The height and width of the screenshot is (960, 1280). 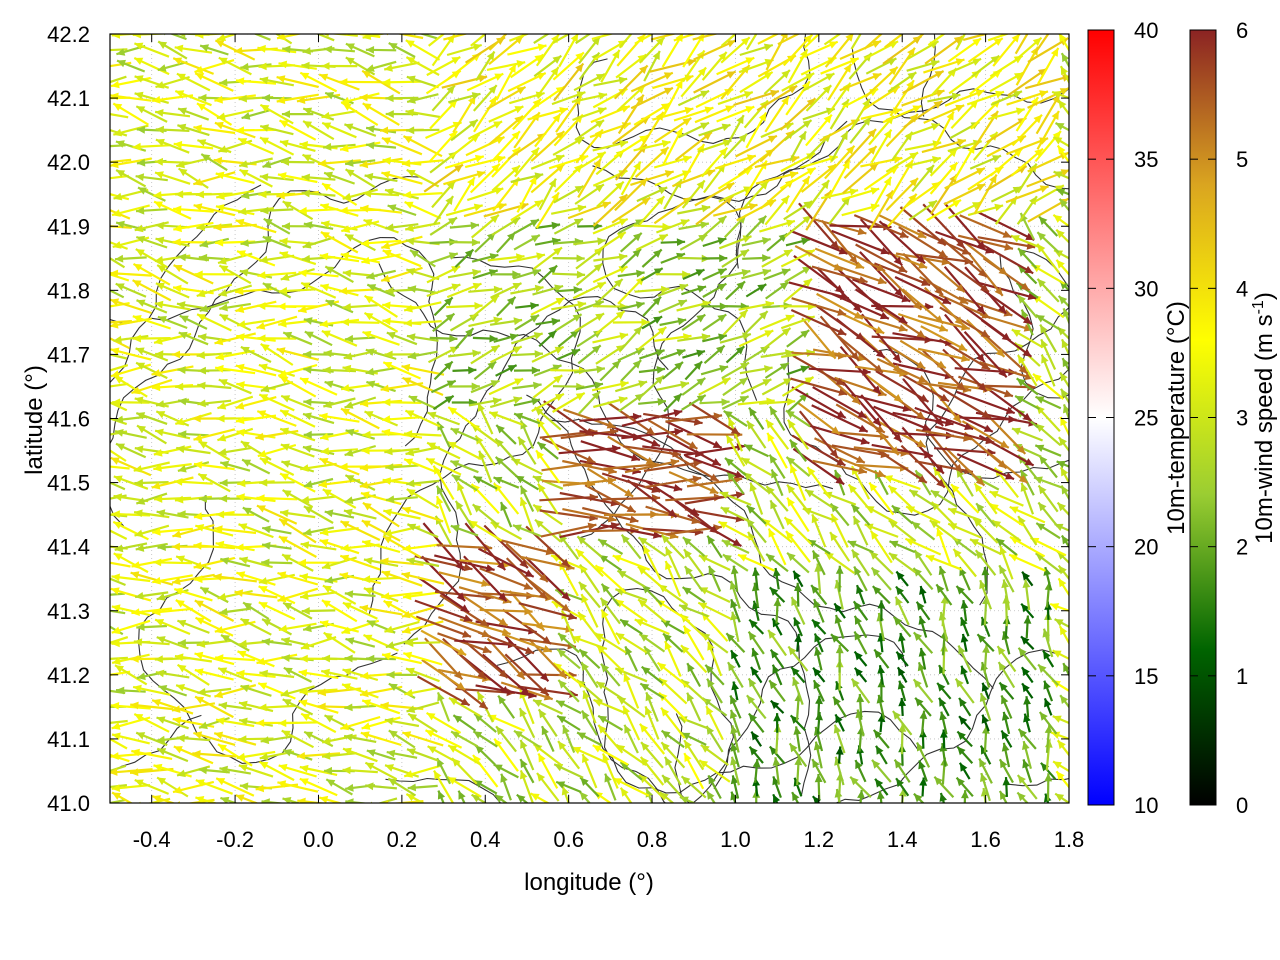 What do you see at coordinates (902, 839) in the screenshot?
I see `x-tick-label: 1.4` at bounding box center [902, 839].